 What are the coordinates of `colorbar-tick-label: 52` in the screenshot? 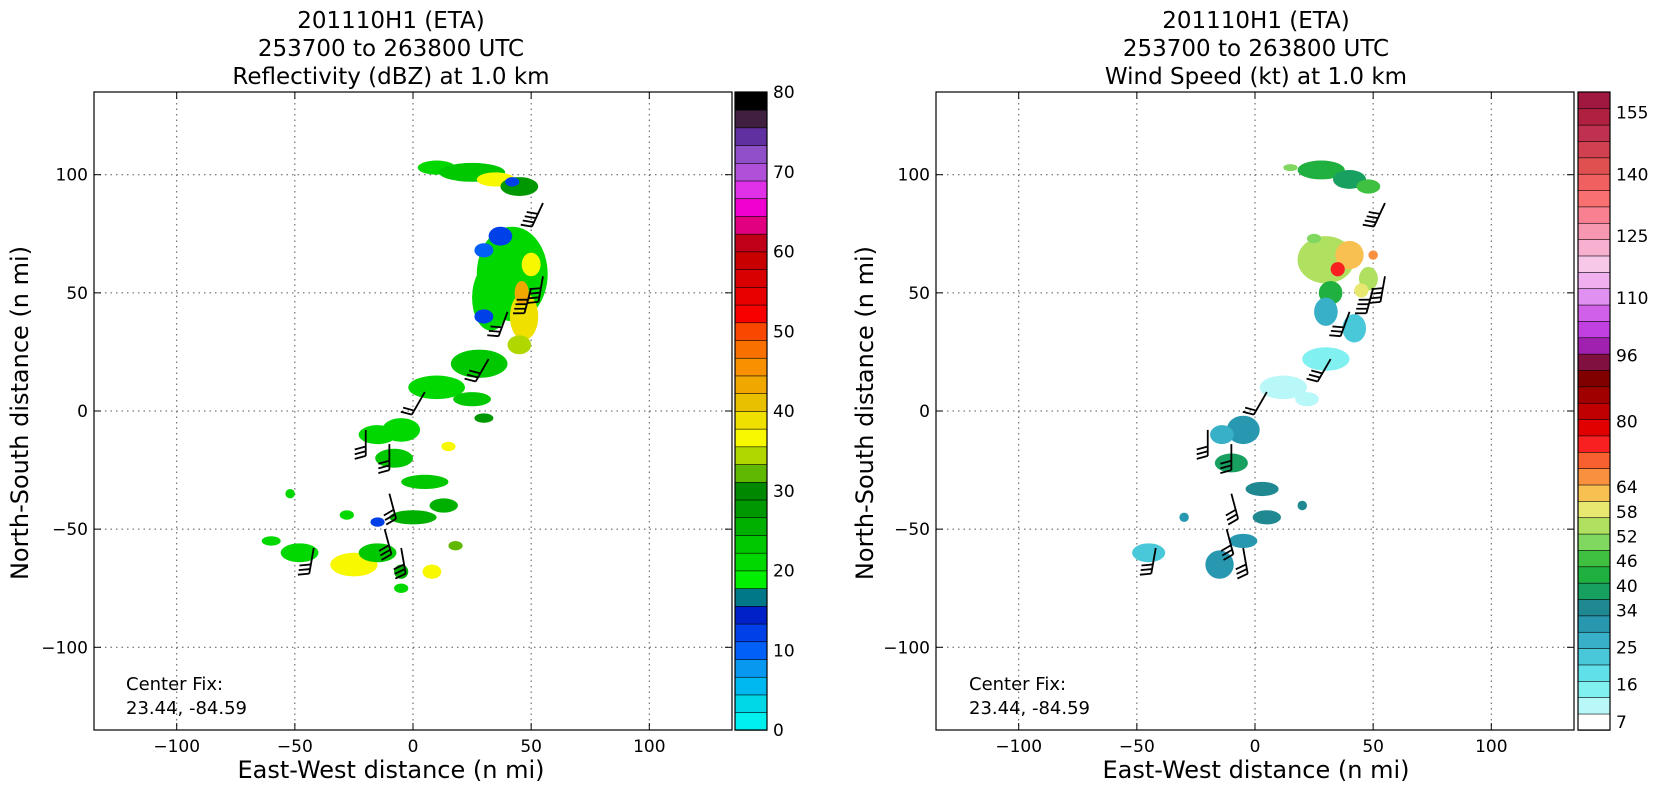 It's located at (1627, 538).